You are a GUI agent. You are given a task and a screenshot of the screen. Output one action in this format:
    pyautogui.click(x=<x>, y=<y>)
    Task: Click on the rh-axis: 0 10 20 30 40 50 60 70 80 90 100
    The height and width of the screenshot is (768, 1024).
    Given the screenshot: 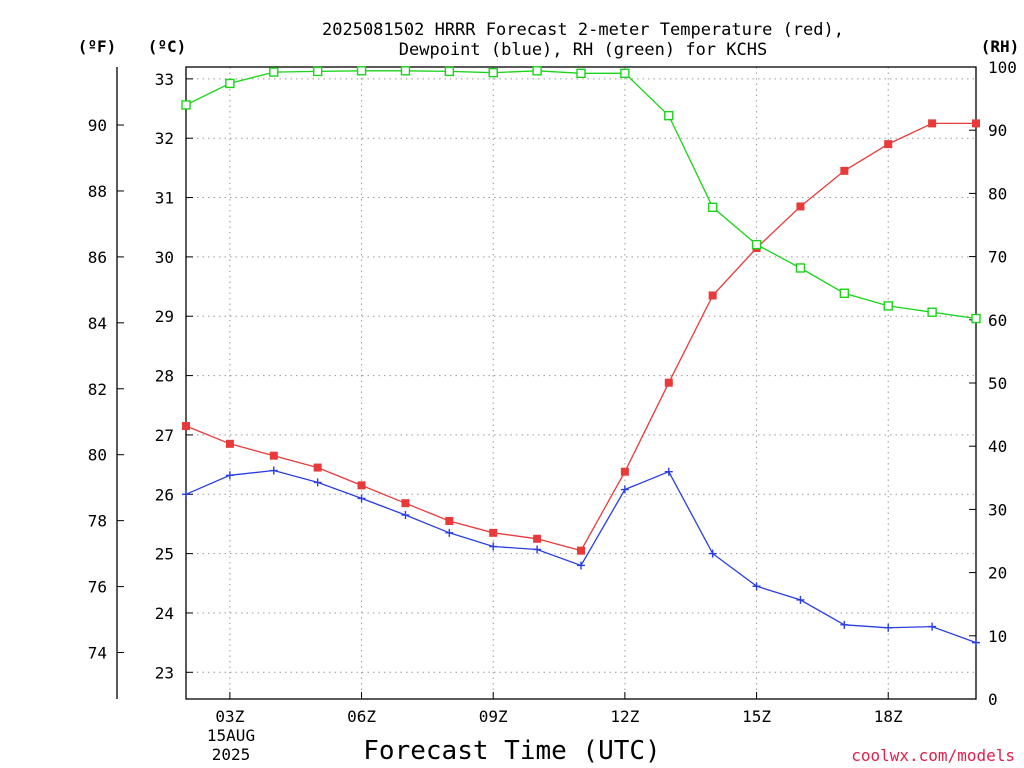 What is the action you would take?
    pyautogui.click(x=993, y=383)
    